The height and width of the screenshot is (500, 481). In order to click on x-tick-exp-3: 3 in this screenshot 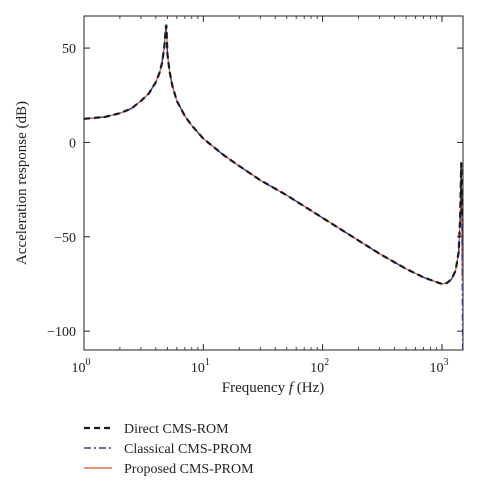, I will do `click(445, 362)`.